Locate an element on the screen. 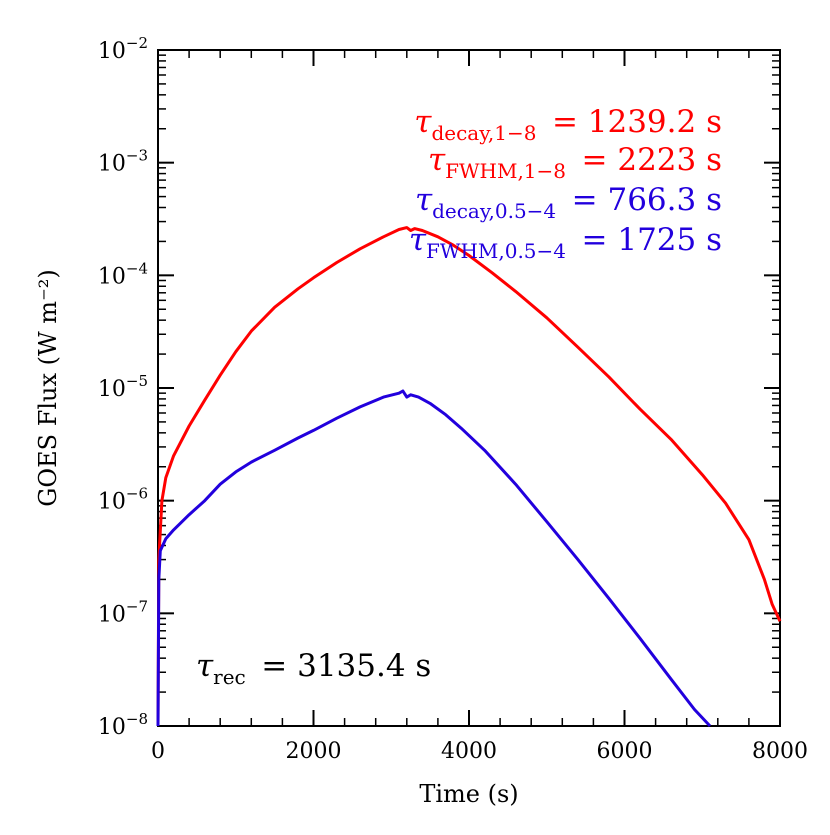 The height and width of the screenshot is (835, 830). x-tick-label: 8000 is located at coordinates (780, 751).